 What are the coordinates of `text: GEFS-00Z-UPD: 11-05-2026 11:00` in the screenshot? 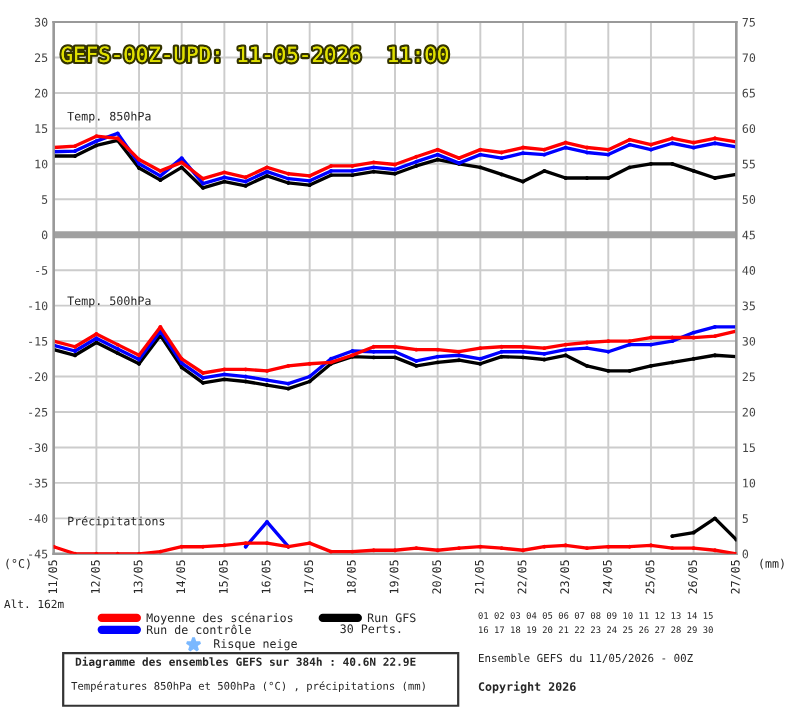 It's located at (255, 54).